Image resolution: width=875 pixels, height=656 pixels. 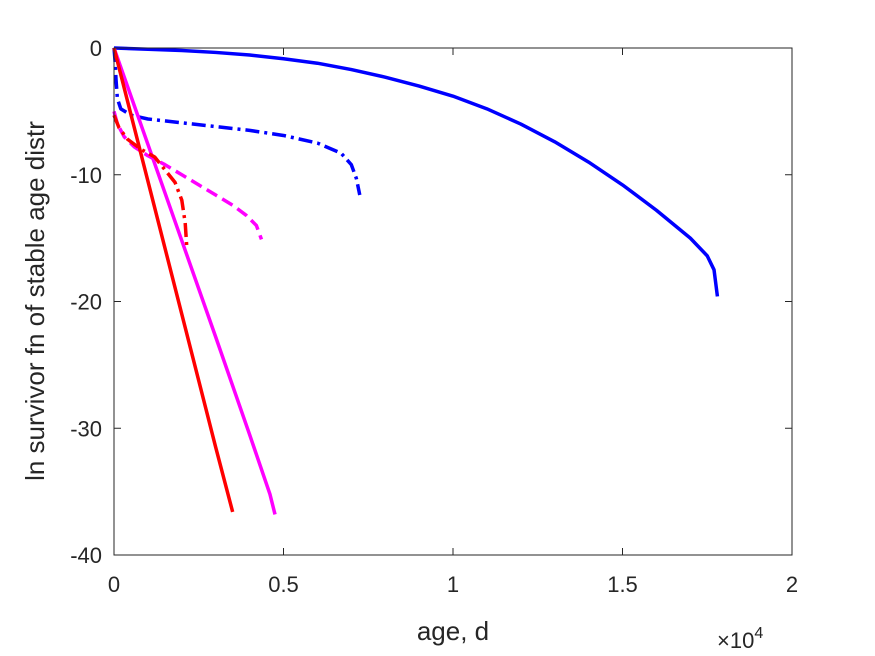 I want to click on y-tick-label: -20, so click(x=86, y=302).